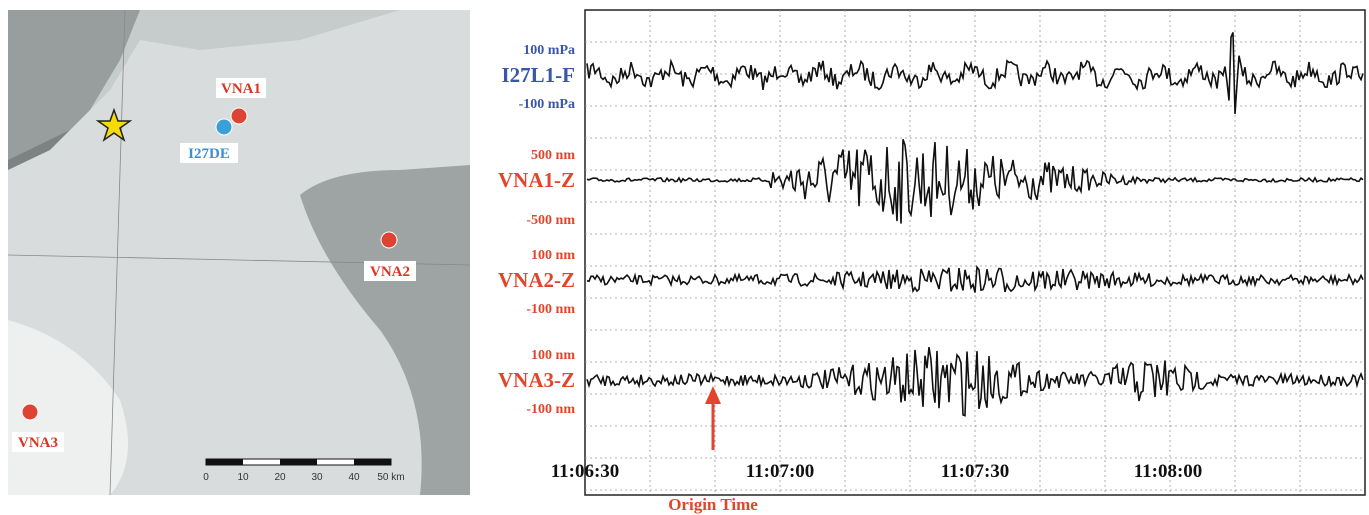 This screenshot has height=515, width=1369. I want to click on array-label: I27DE, so click(209, 154).